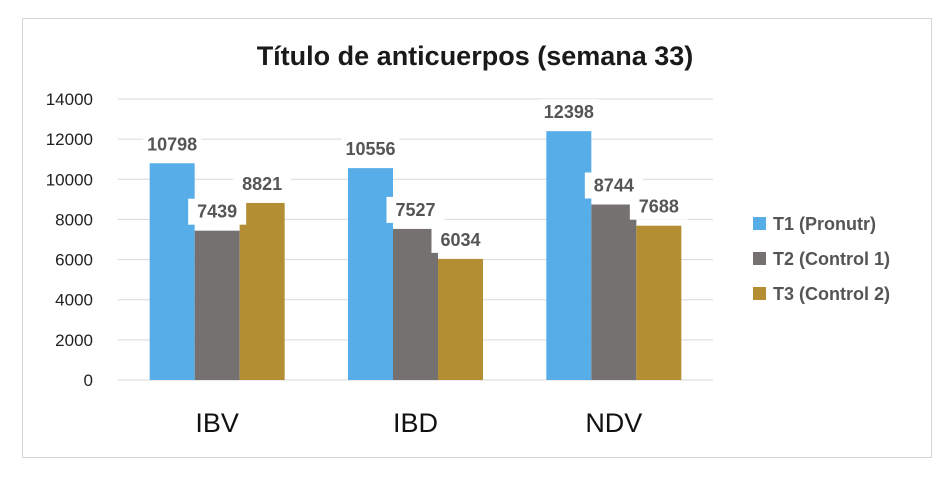  I want to click on legend: T1 (Pronutr) T2 (Control 1) T3 (Control 2), so click(821, 259).